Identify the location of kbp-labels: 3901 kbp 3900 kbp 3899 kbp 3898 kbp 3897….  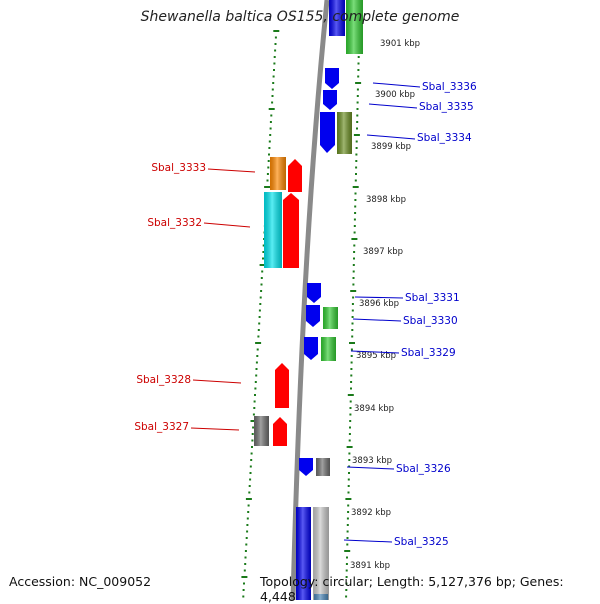
(385, 305).